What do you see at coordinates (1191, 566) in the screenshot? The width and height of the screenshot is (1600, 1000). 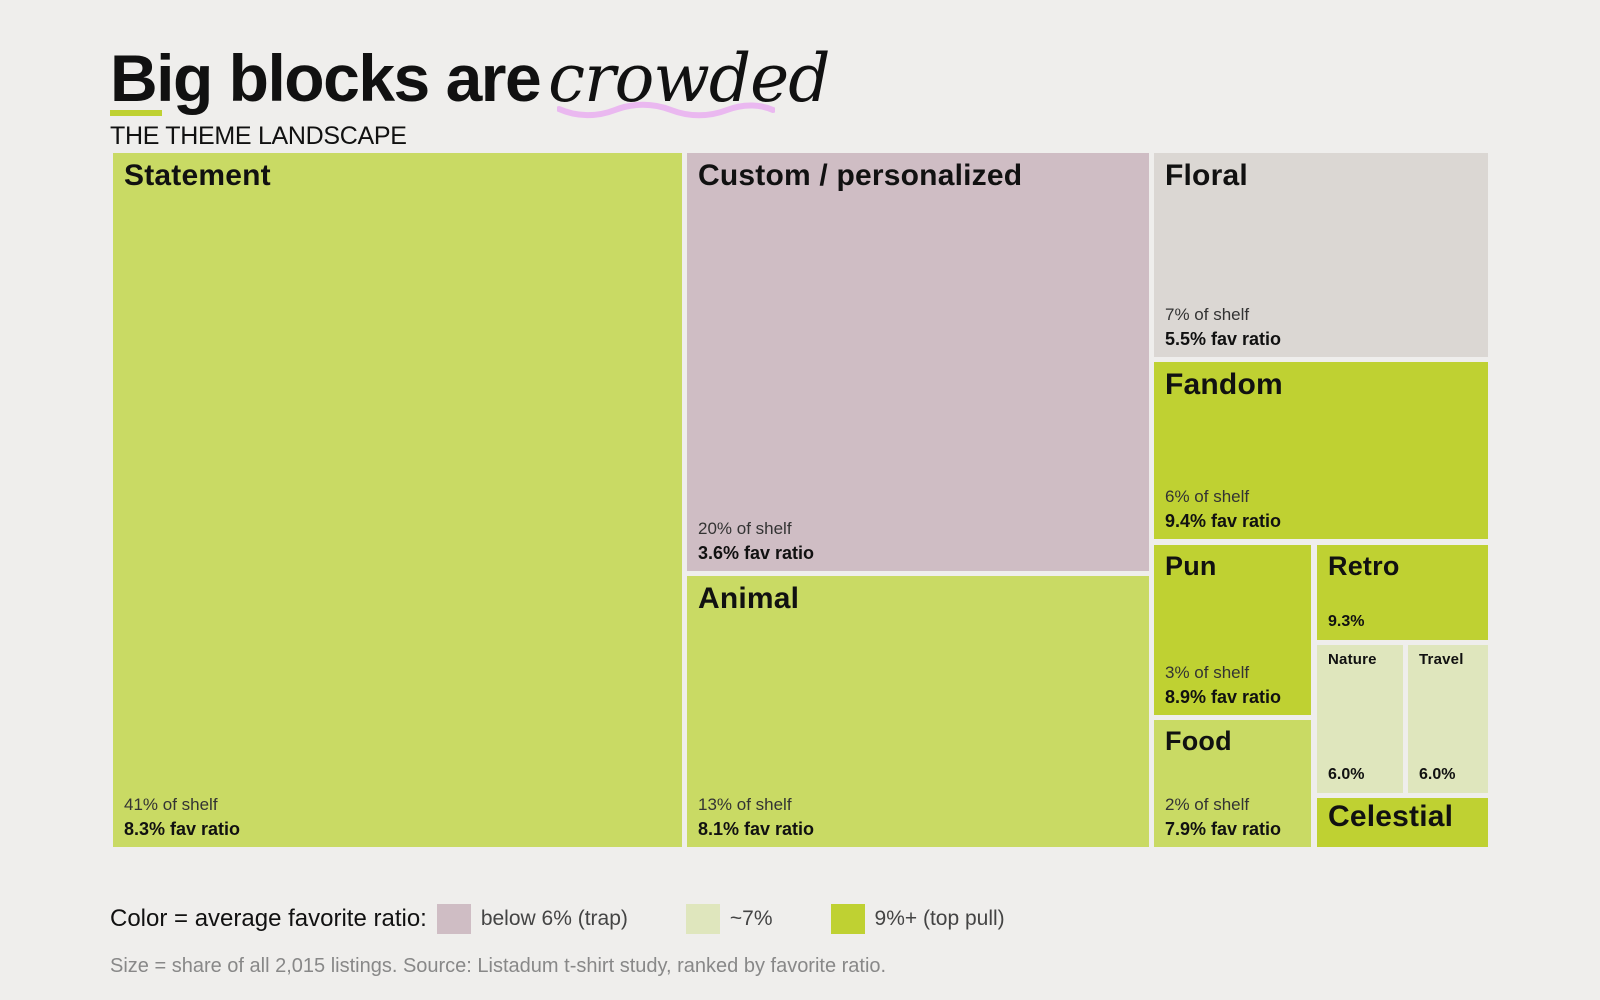 I see `treemap-cell-label: Pun` at bounding box center [1191, 566].